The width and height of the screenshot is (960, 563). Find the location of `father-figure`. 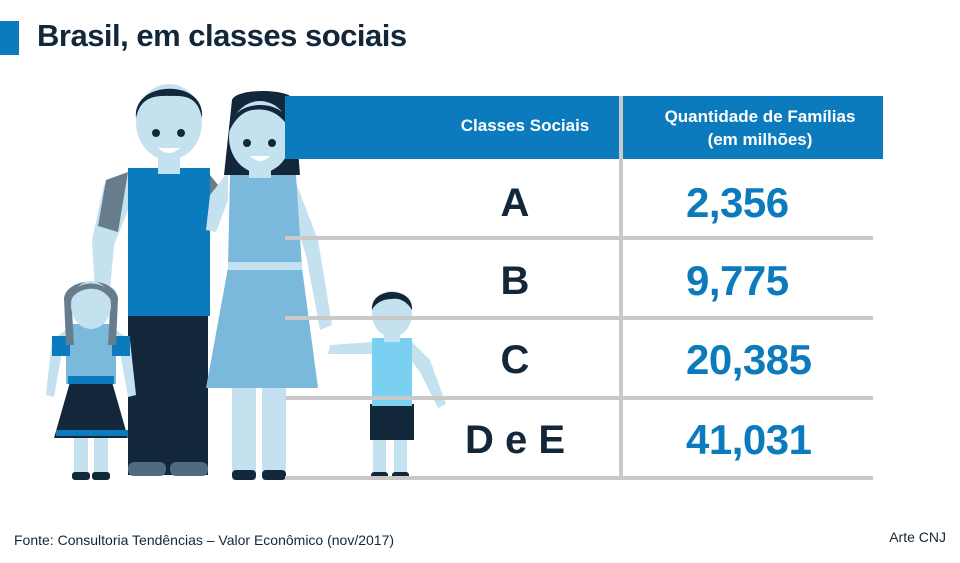

father-figure is located at coordinates (157, 280).